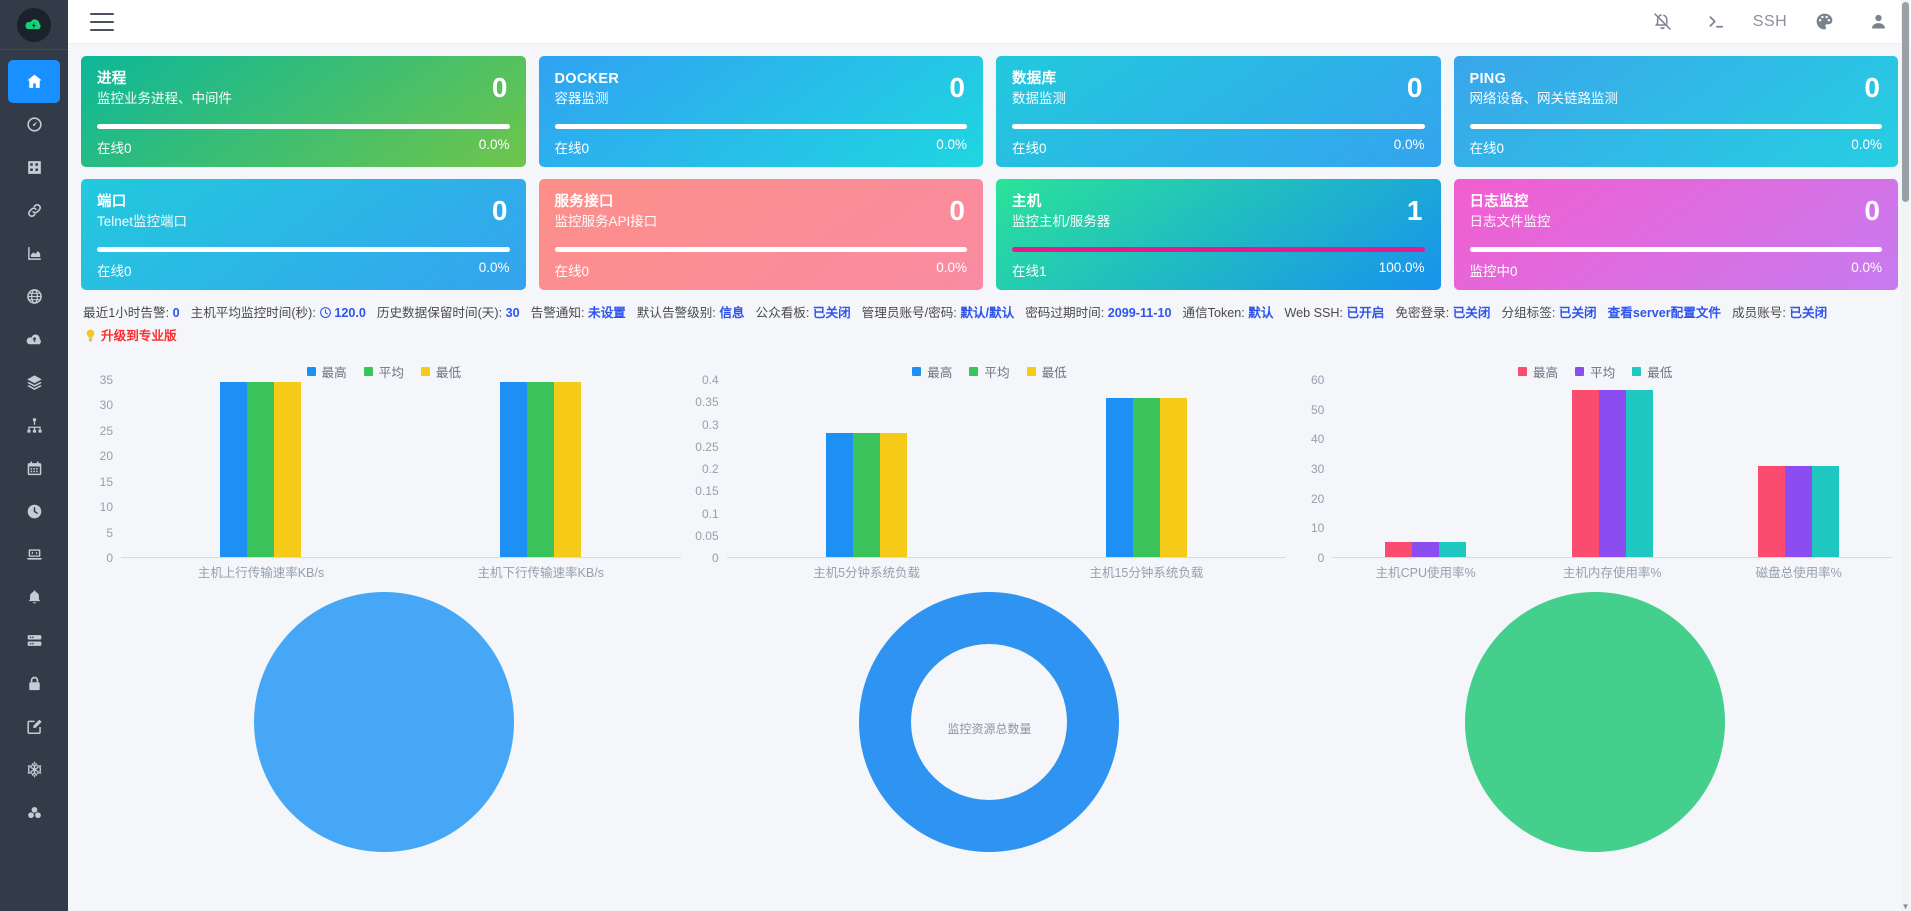  Describe the element at coordinates (34, 683) in the screenshot. I see `sidebar-item-security` at that location.